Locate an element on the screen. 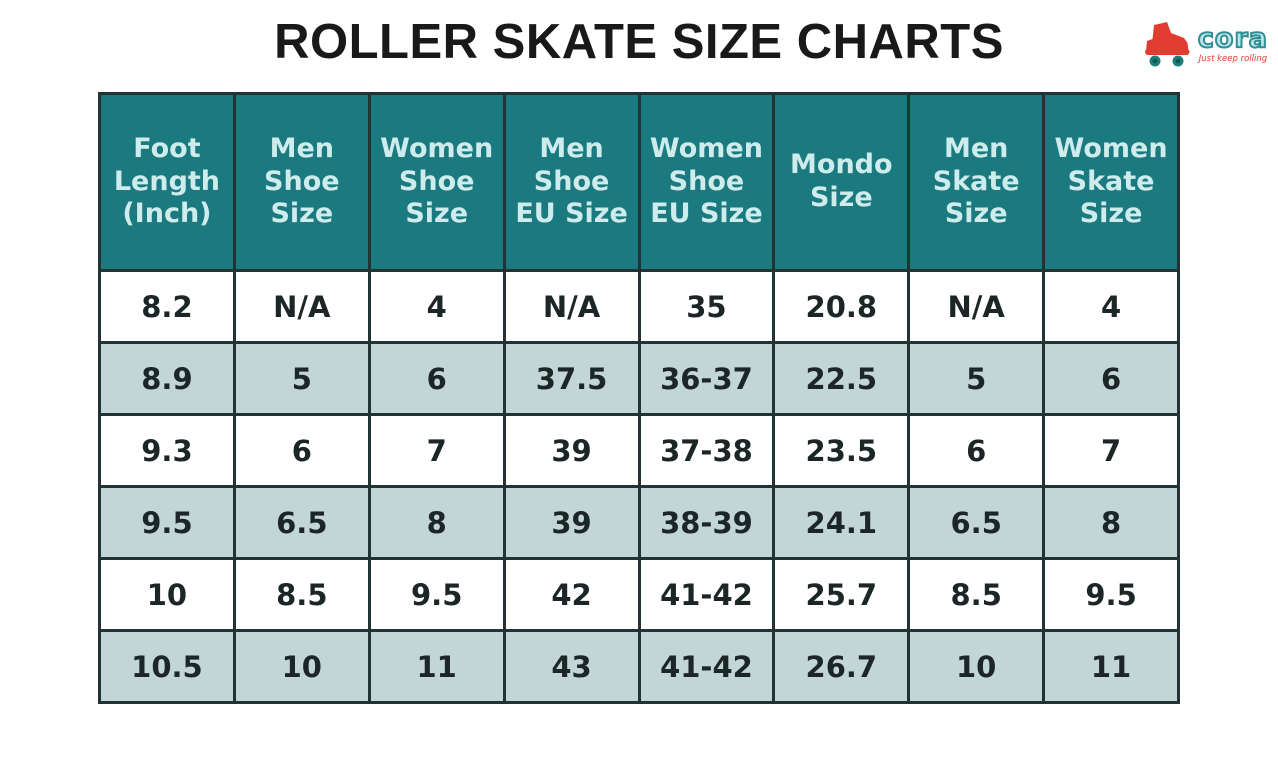 The image size is (1278, 774). table-row: 9.3 6 7 39 37-38 23.5 6 7 is located at coordinates (639, 450).